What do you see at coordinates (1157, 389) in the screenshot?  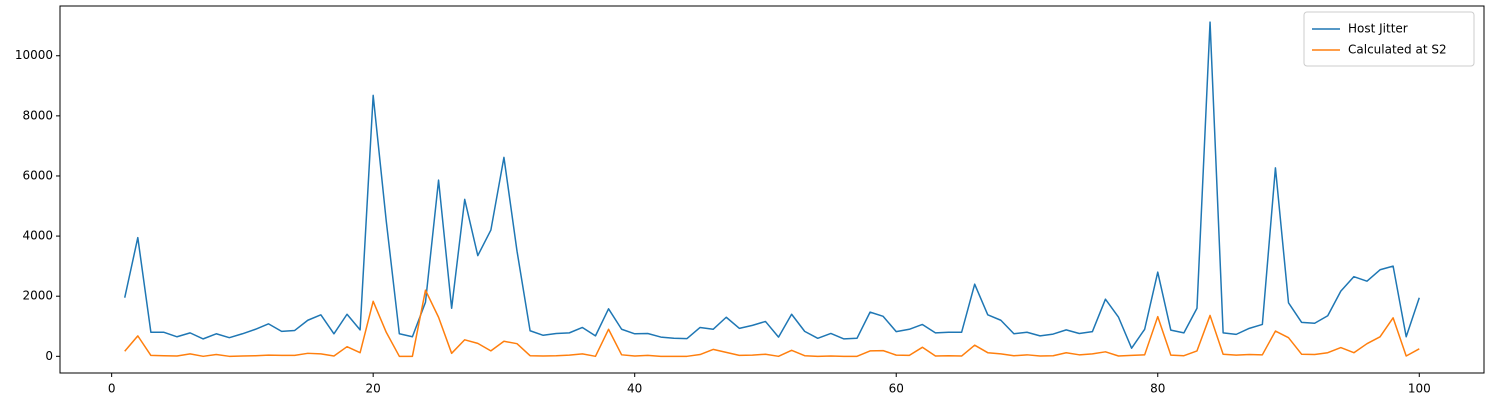 I see `x-tick-label: 80` at bounding box center [1157, 389].